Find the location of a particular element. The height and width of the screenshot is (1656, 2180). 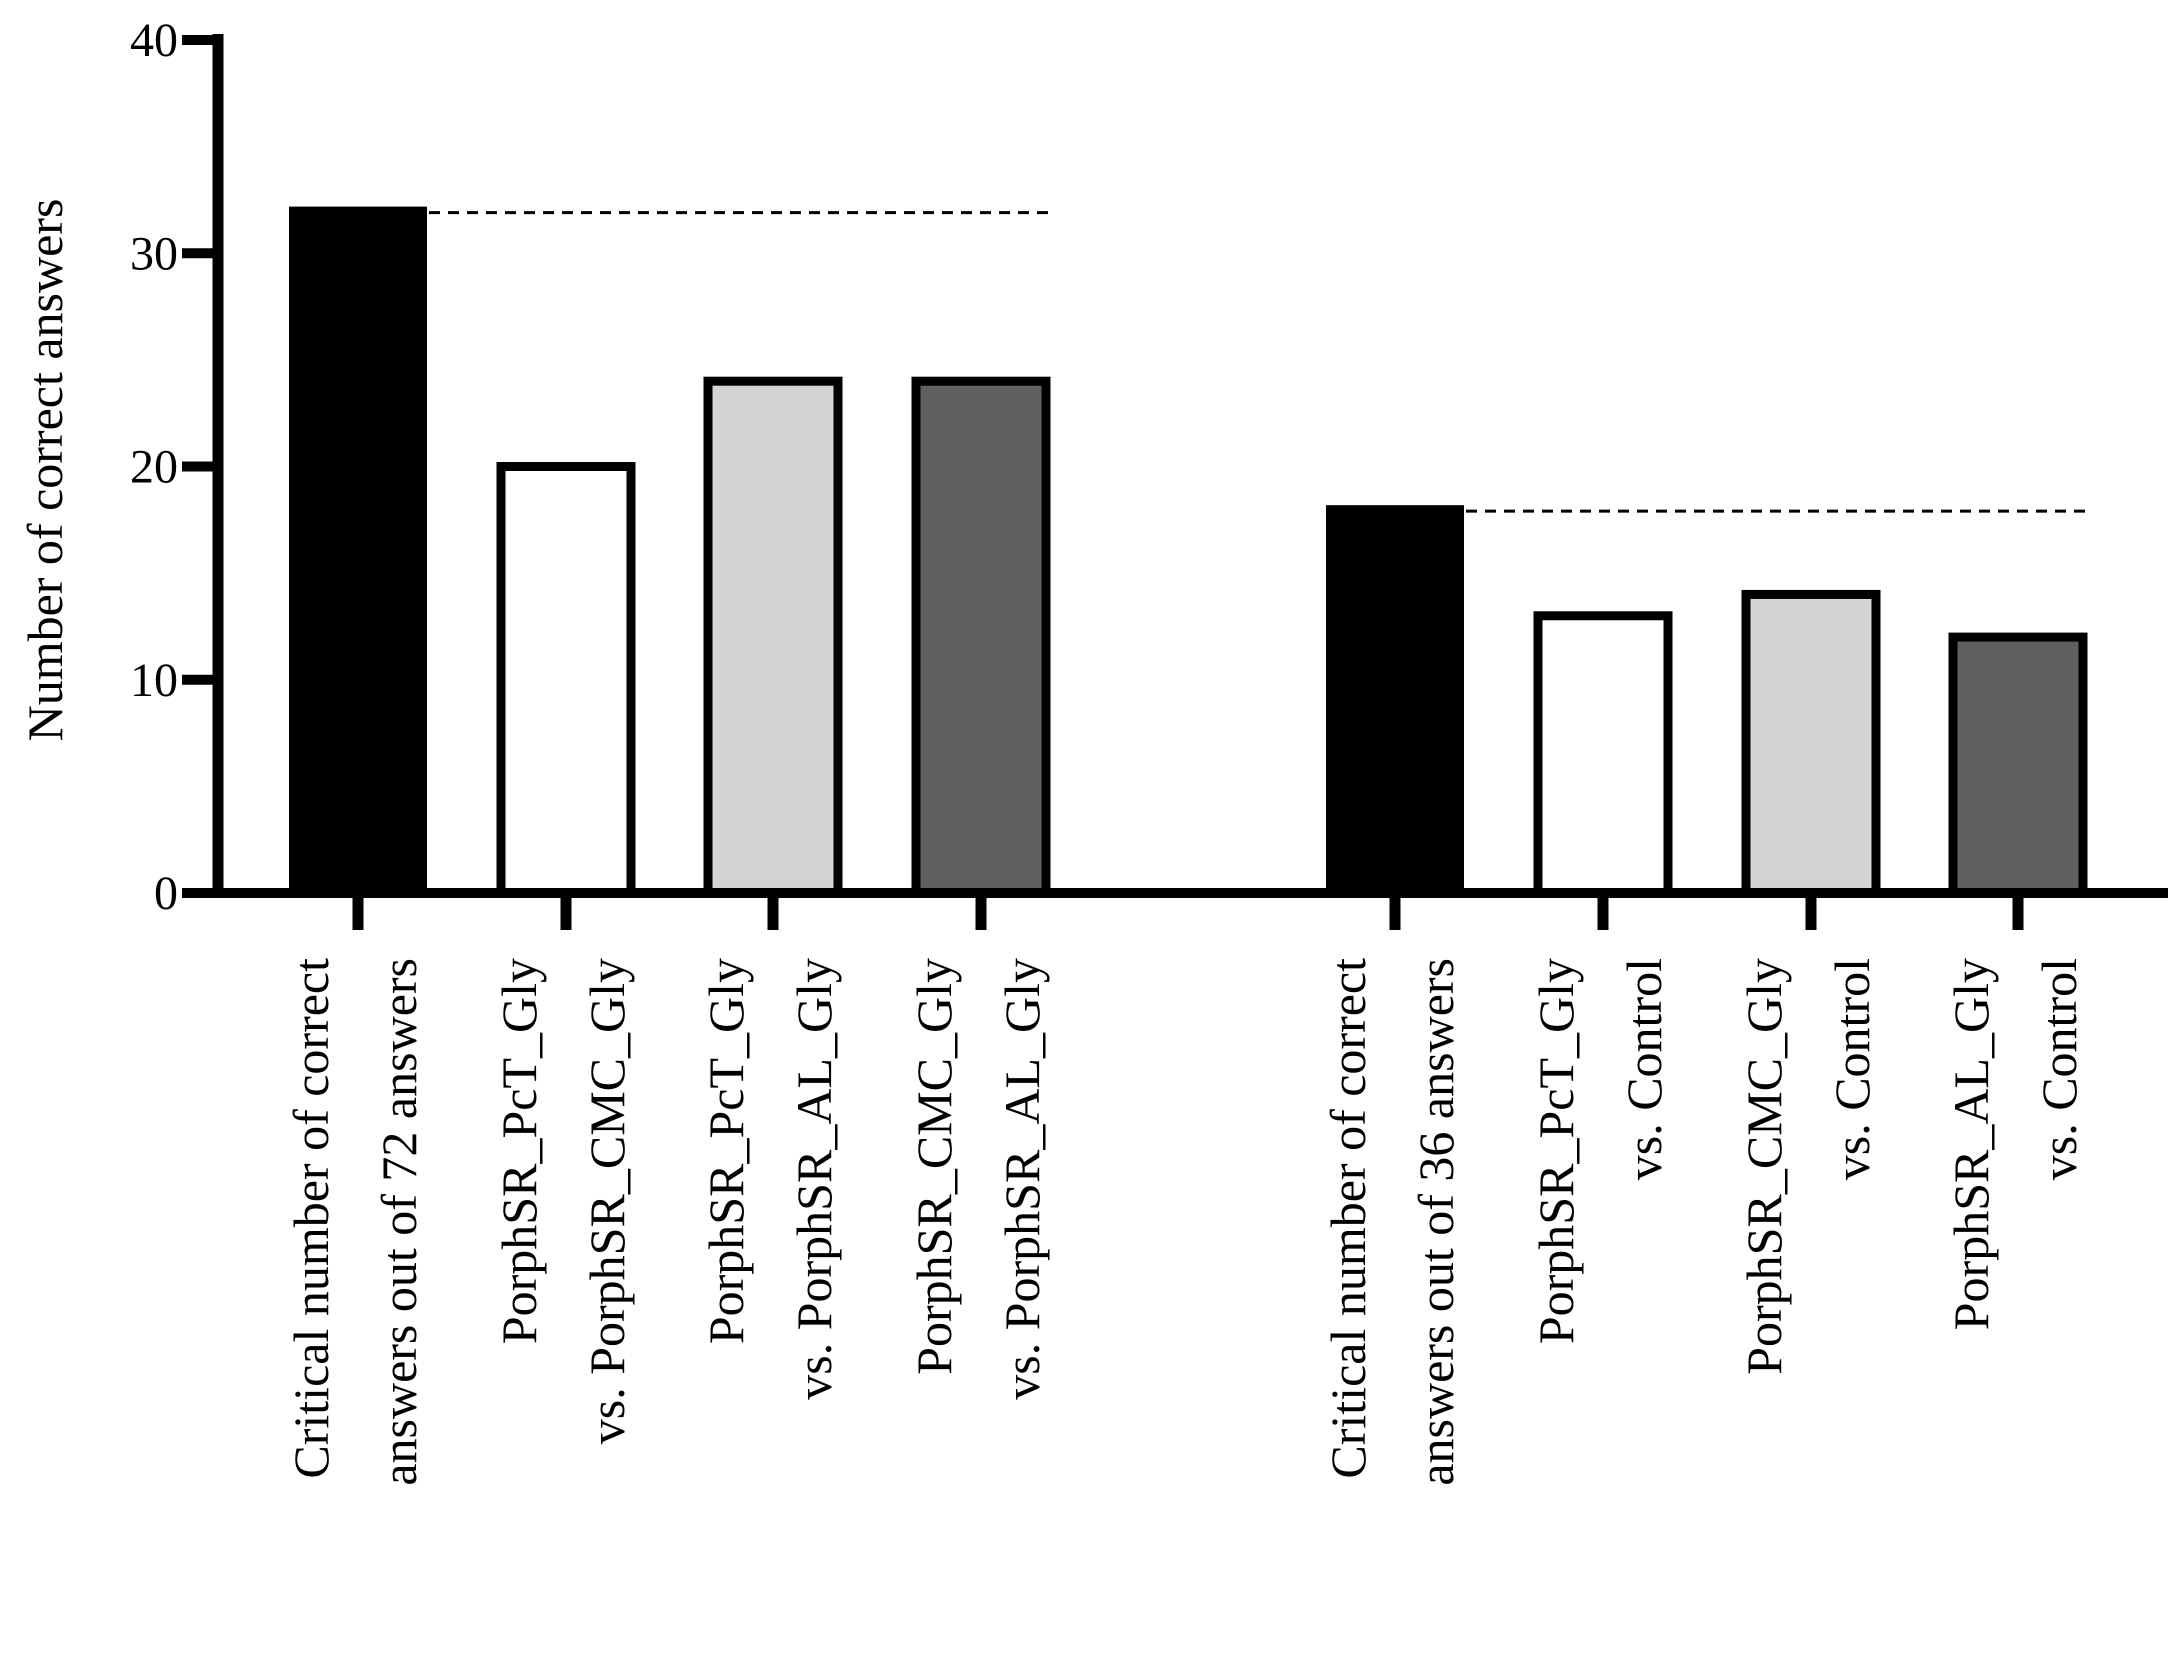

y-tick-label: 20 is located at coordinates (154, 467).